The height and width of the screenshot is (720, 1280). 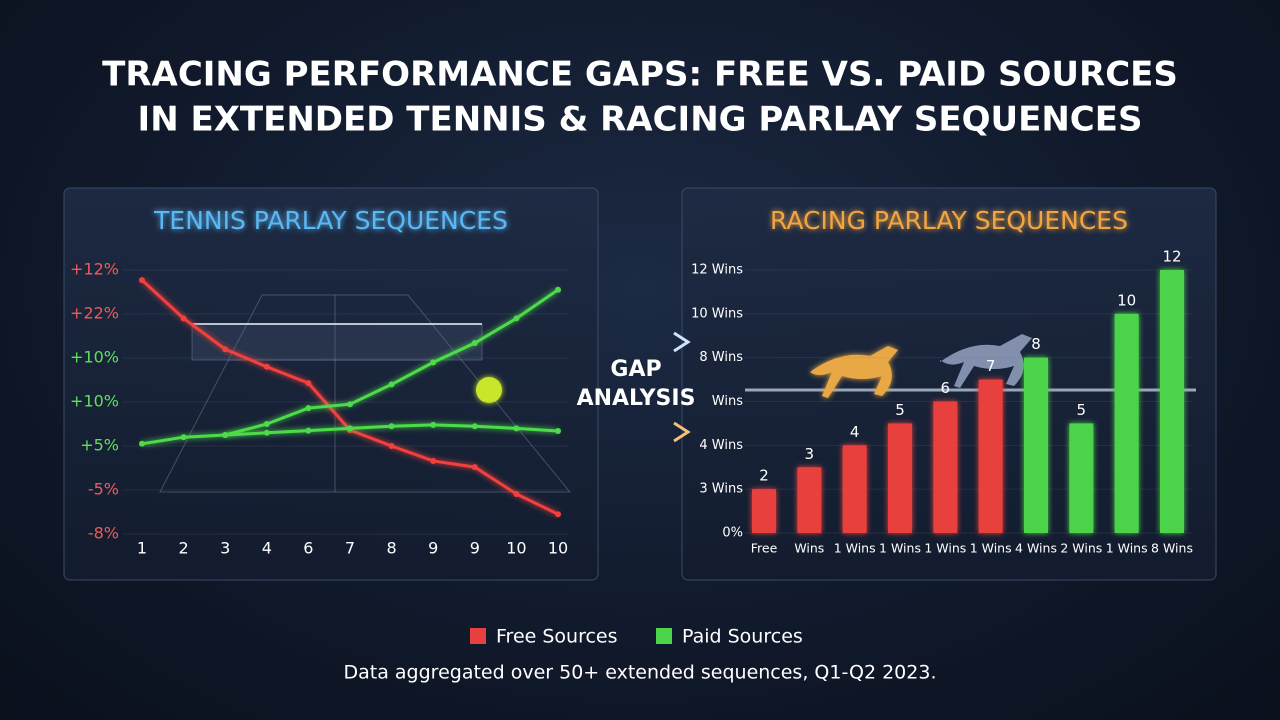 What do you see at coordinates (721, 489) in the screenshot?
I see `y-tick-label: 3 Wins` at bounding box center [721, 489].